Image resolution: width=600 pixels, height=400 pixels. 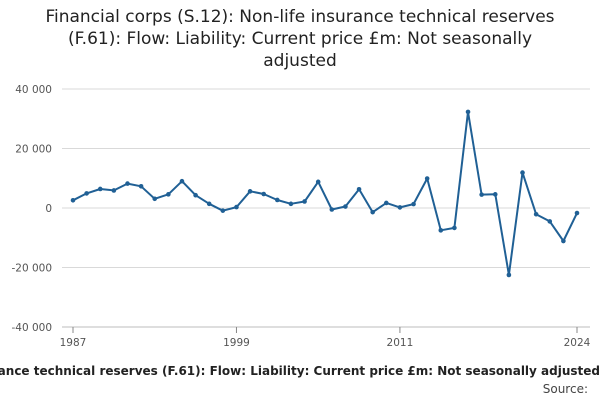 I want to click on x-tick-label: 1987, so click(x=73, y=343).